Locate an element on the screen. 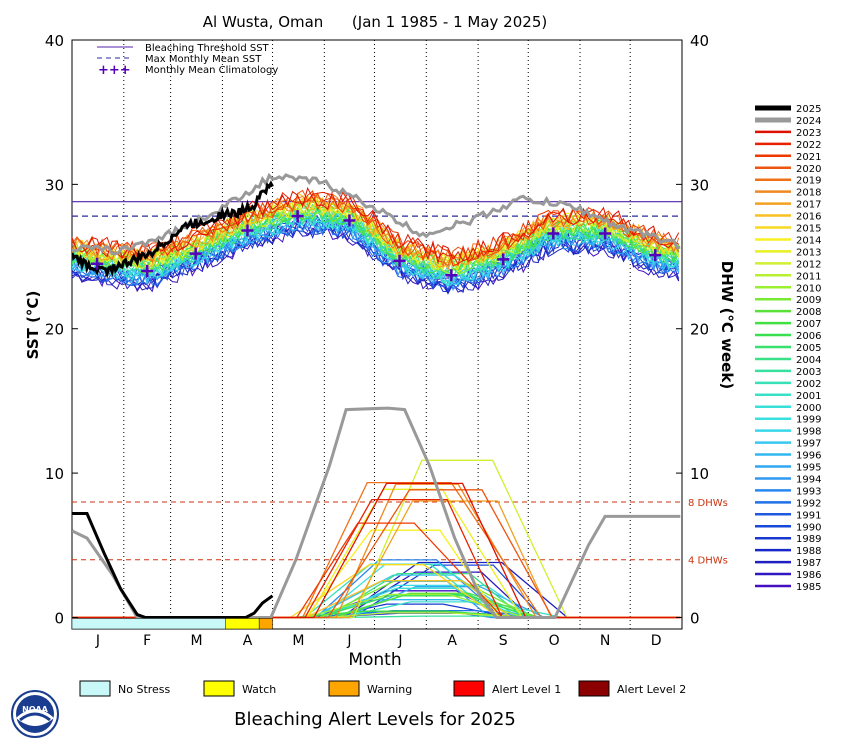 Image resolution: width=850 pixels, height=750 pixels. year-legend-label: 2000 is located at coordinates (808, 408).